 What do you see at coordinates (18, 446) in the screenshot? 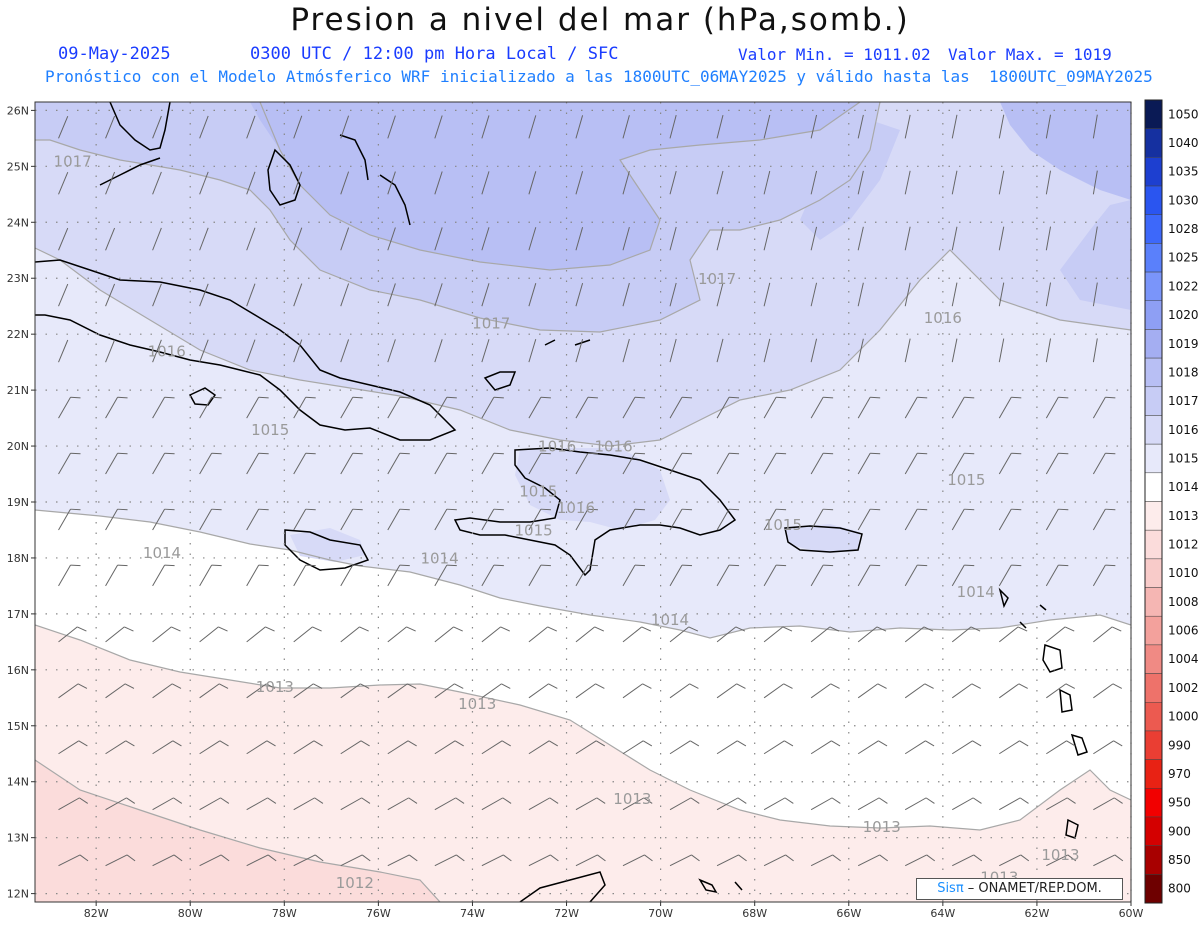
I see `lat-tick-label: 20N` at bounding box center [18, 446].